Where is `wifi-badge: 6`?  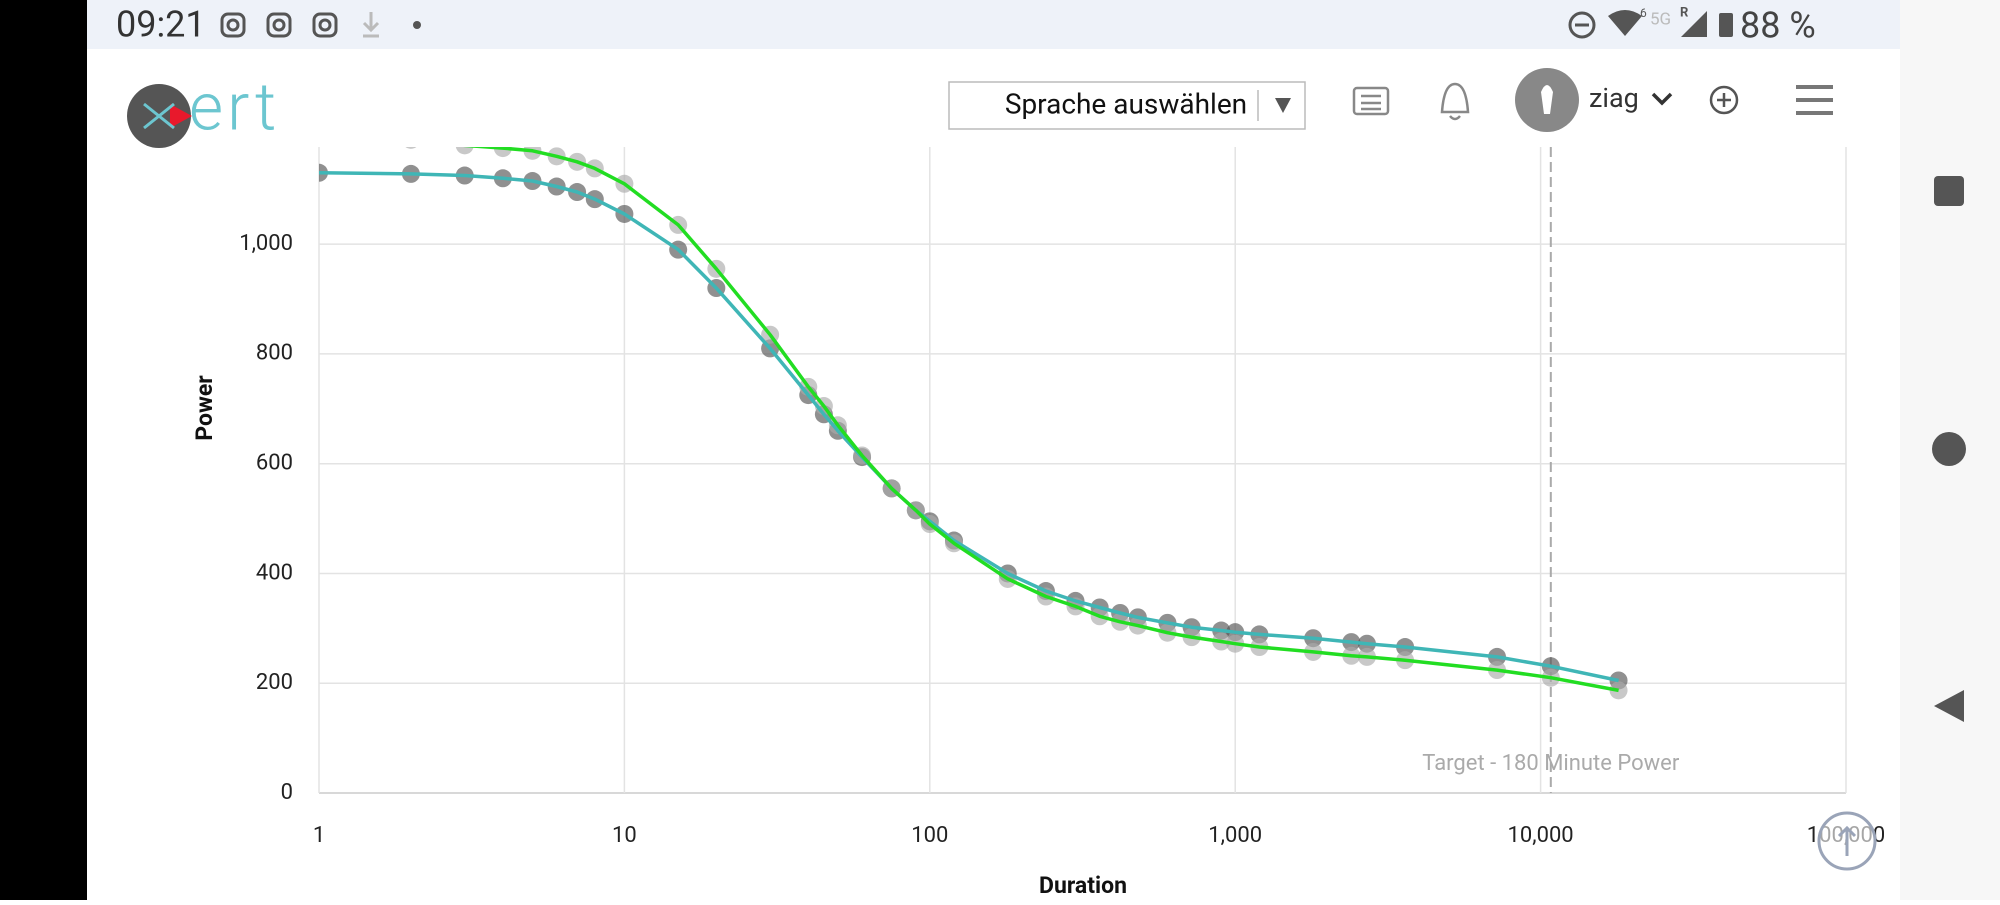
wifi-badge: 6 is located at coordinates (1643, 13).